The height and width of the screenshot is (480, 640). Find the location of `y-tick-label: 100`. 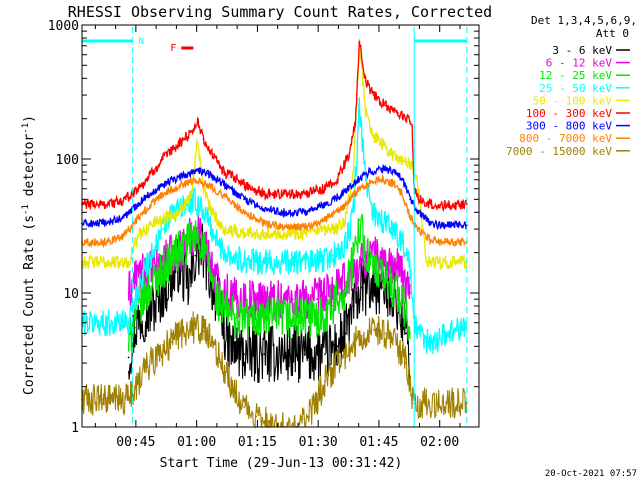

y-tick-label: 100 is located at coordinates (67, 160).